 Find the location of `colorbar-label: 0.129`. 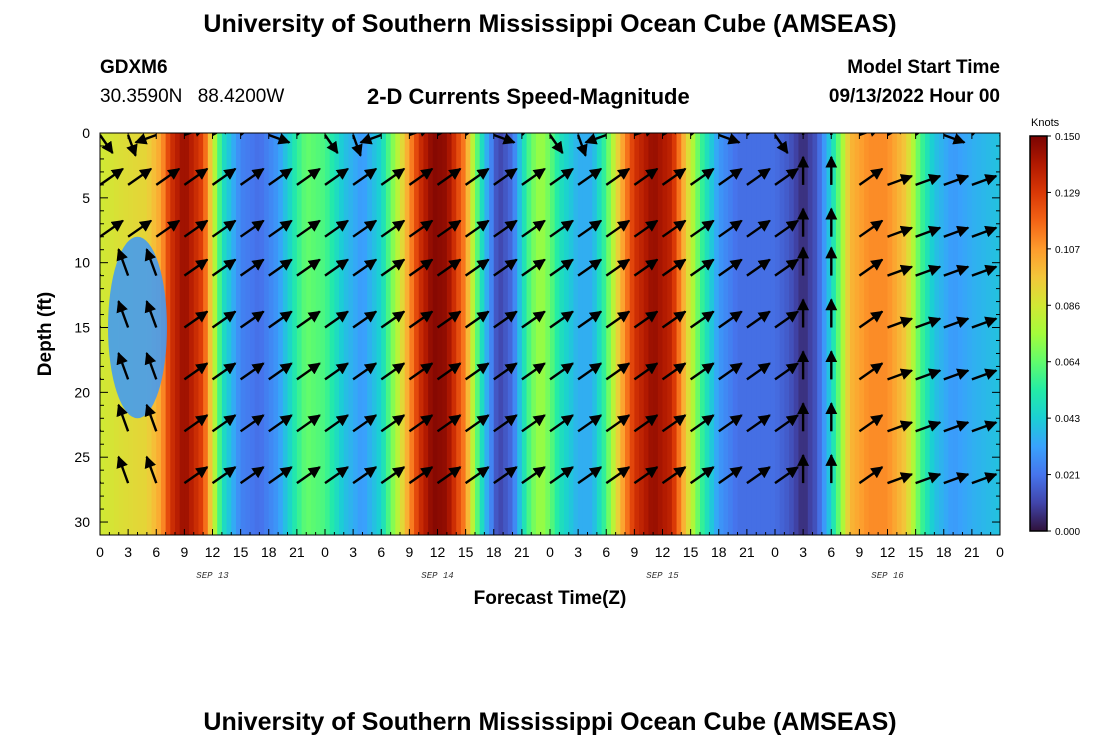

colorbar-label: 0.129 is located at coordinates (1067, 193).